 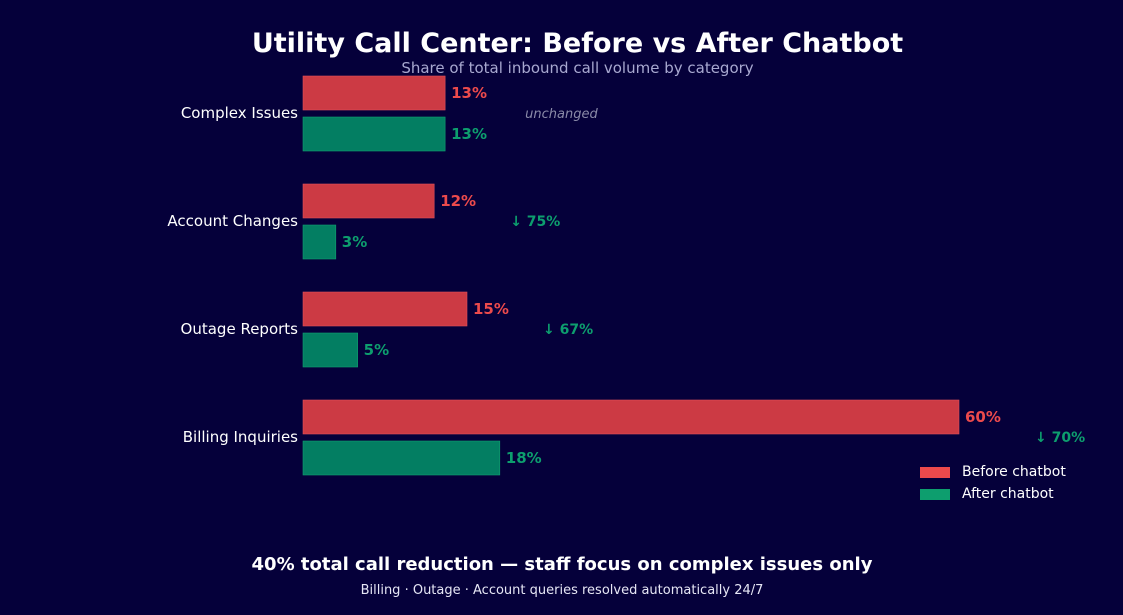 What do you see at coordinates (524, 458) in the screenshot?
I see `value-label-after-billing-inquiries: 18%` at bounding box center [524, 458].